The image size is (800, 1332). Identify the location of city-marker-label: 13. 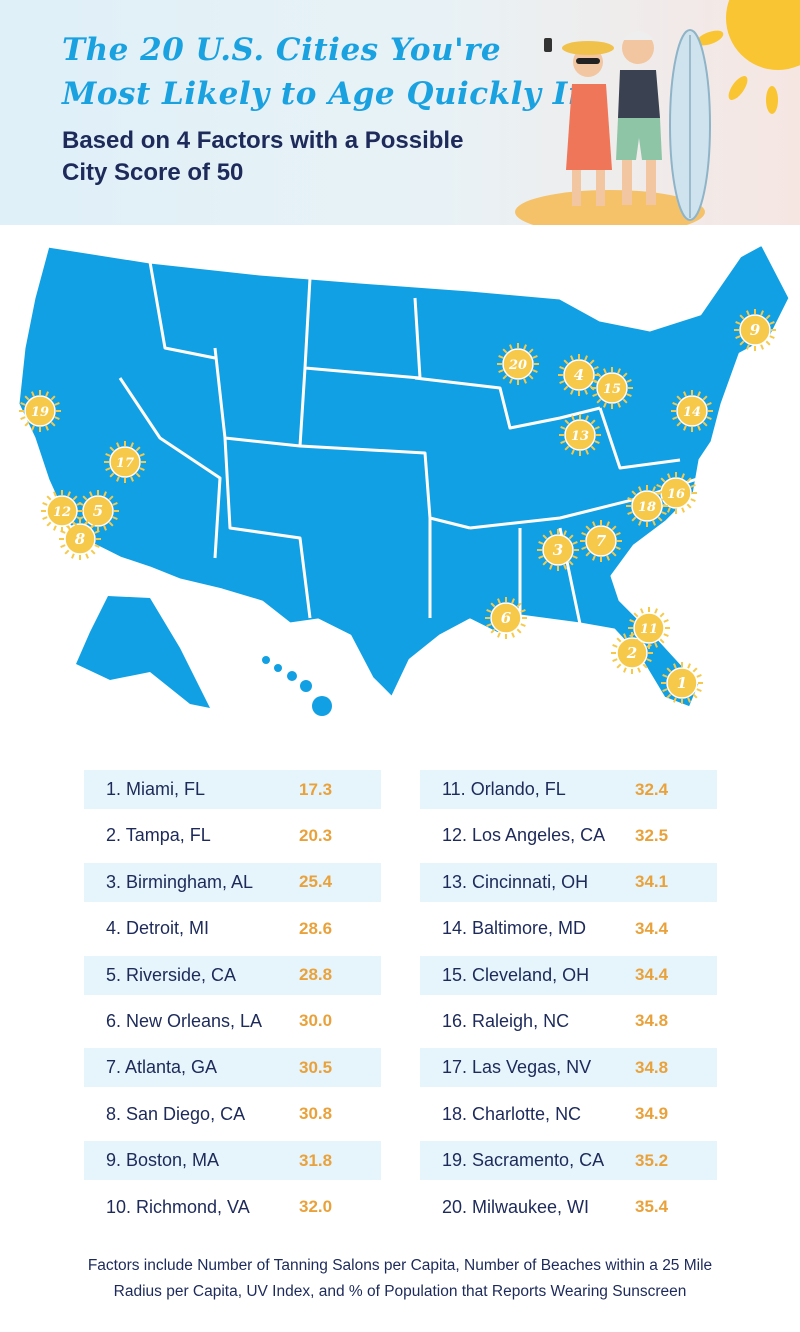
(580, 436).